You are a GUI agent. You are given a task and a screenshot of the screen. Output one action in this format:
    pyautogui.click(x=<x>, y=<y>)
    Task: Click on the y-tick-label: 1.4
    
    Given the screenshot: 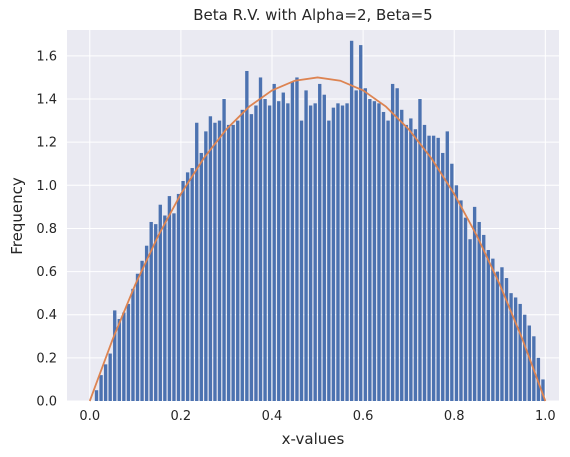 What is the action you would take?
    pyautogui.click(x=46, y=100)
    